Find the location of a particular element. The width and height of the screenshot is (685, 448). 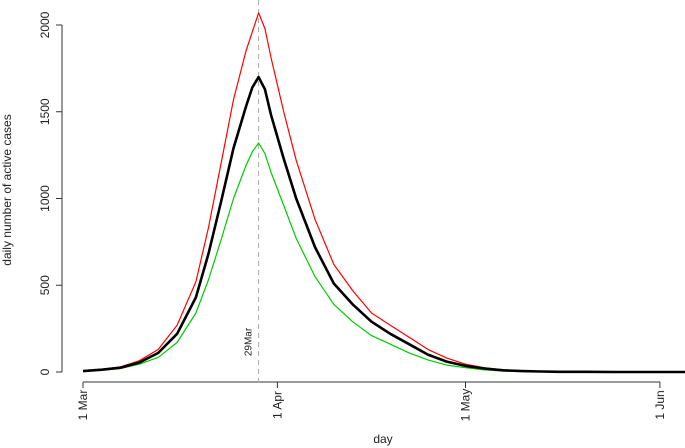

x-tick-label-3: 1 Jun is located at coordinates (660, 404).